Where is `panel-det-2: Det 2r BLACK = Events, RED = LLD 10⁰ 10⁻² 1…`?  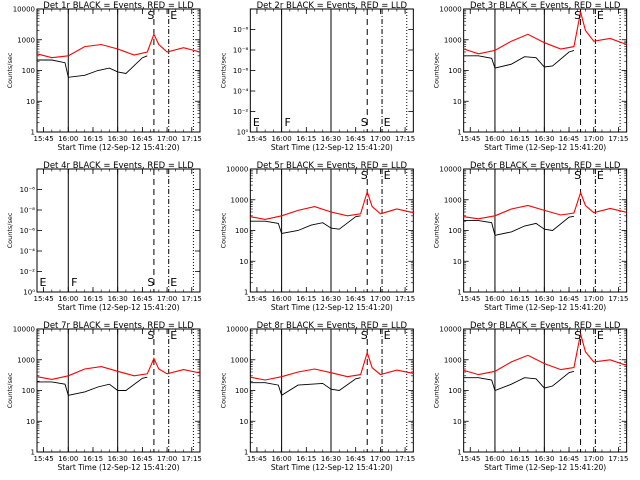
panel-det-2: Det 2r BLACK = Events, RED = LLD 10⁰ 10⁻² 1… is located at coordinates (317, 76).